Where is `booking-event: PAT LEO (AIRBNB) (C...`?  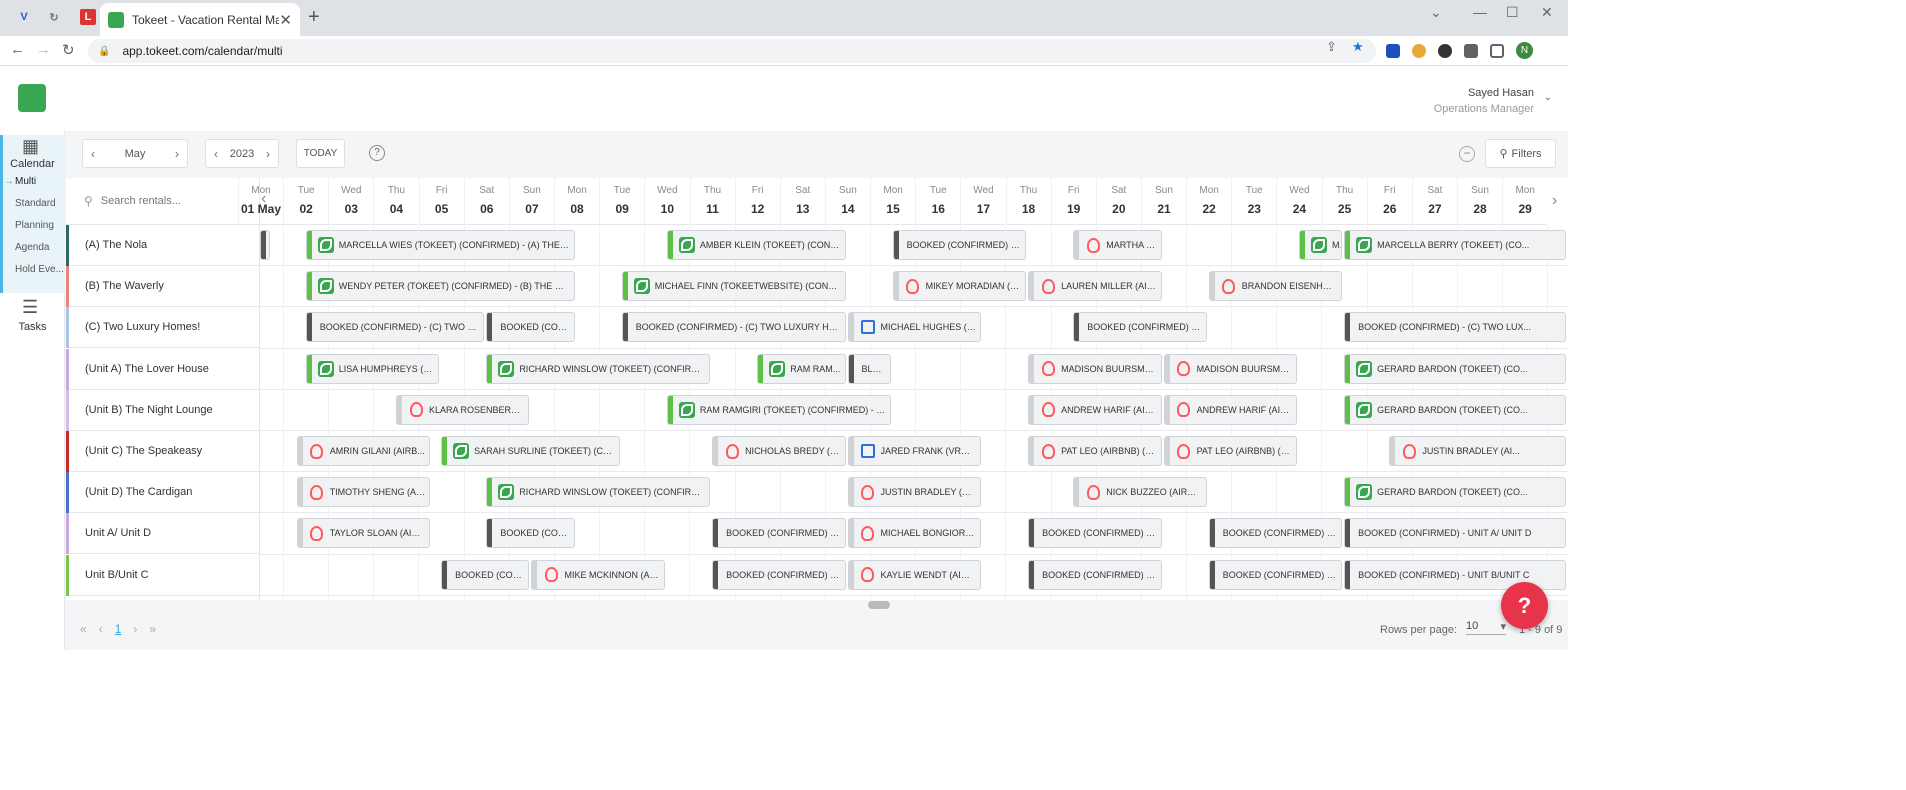
booking-event: PAT LEO (AIRBNB) (C... is located at coordinates (1230, 451).